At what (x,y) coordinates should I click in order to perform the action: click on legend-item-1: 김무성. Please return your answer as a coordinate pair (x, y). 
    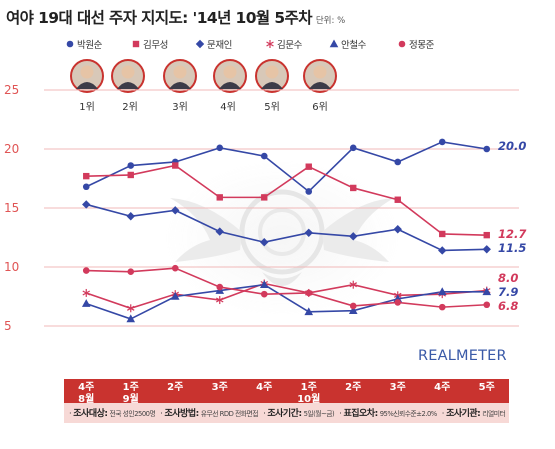
    Looking at the image, I should click on (150, 45).